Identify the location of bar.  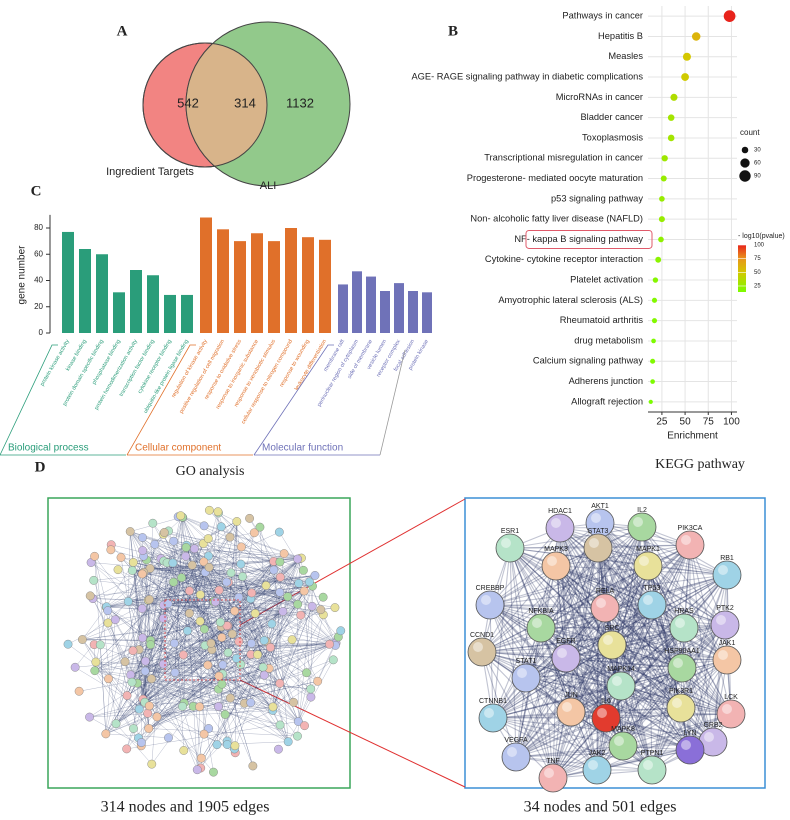
(136, 301).